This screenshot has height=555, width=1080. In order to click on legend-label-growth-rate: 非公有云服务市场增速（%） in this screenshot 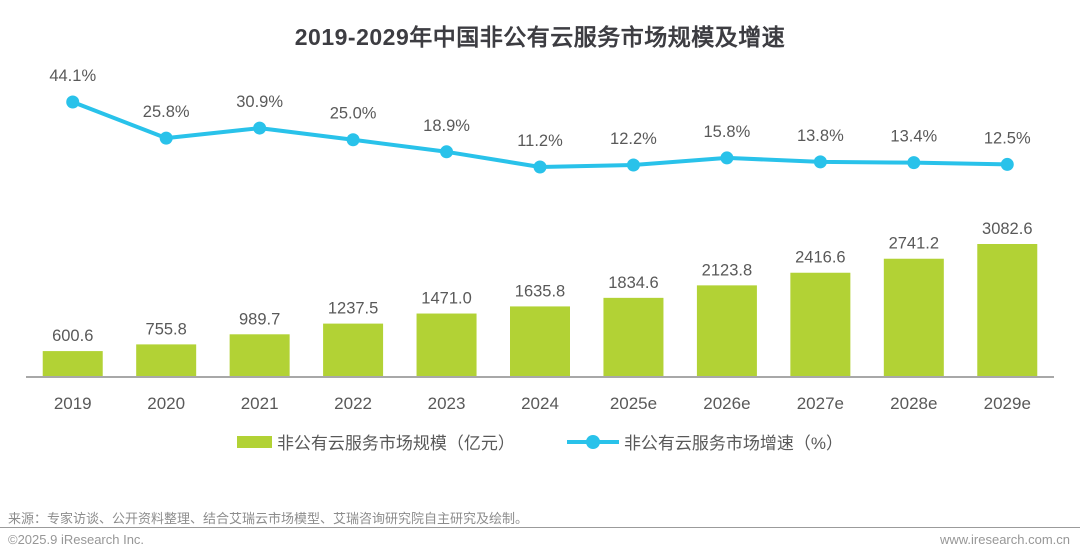, I will do `click(733, 443)`.